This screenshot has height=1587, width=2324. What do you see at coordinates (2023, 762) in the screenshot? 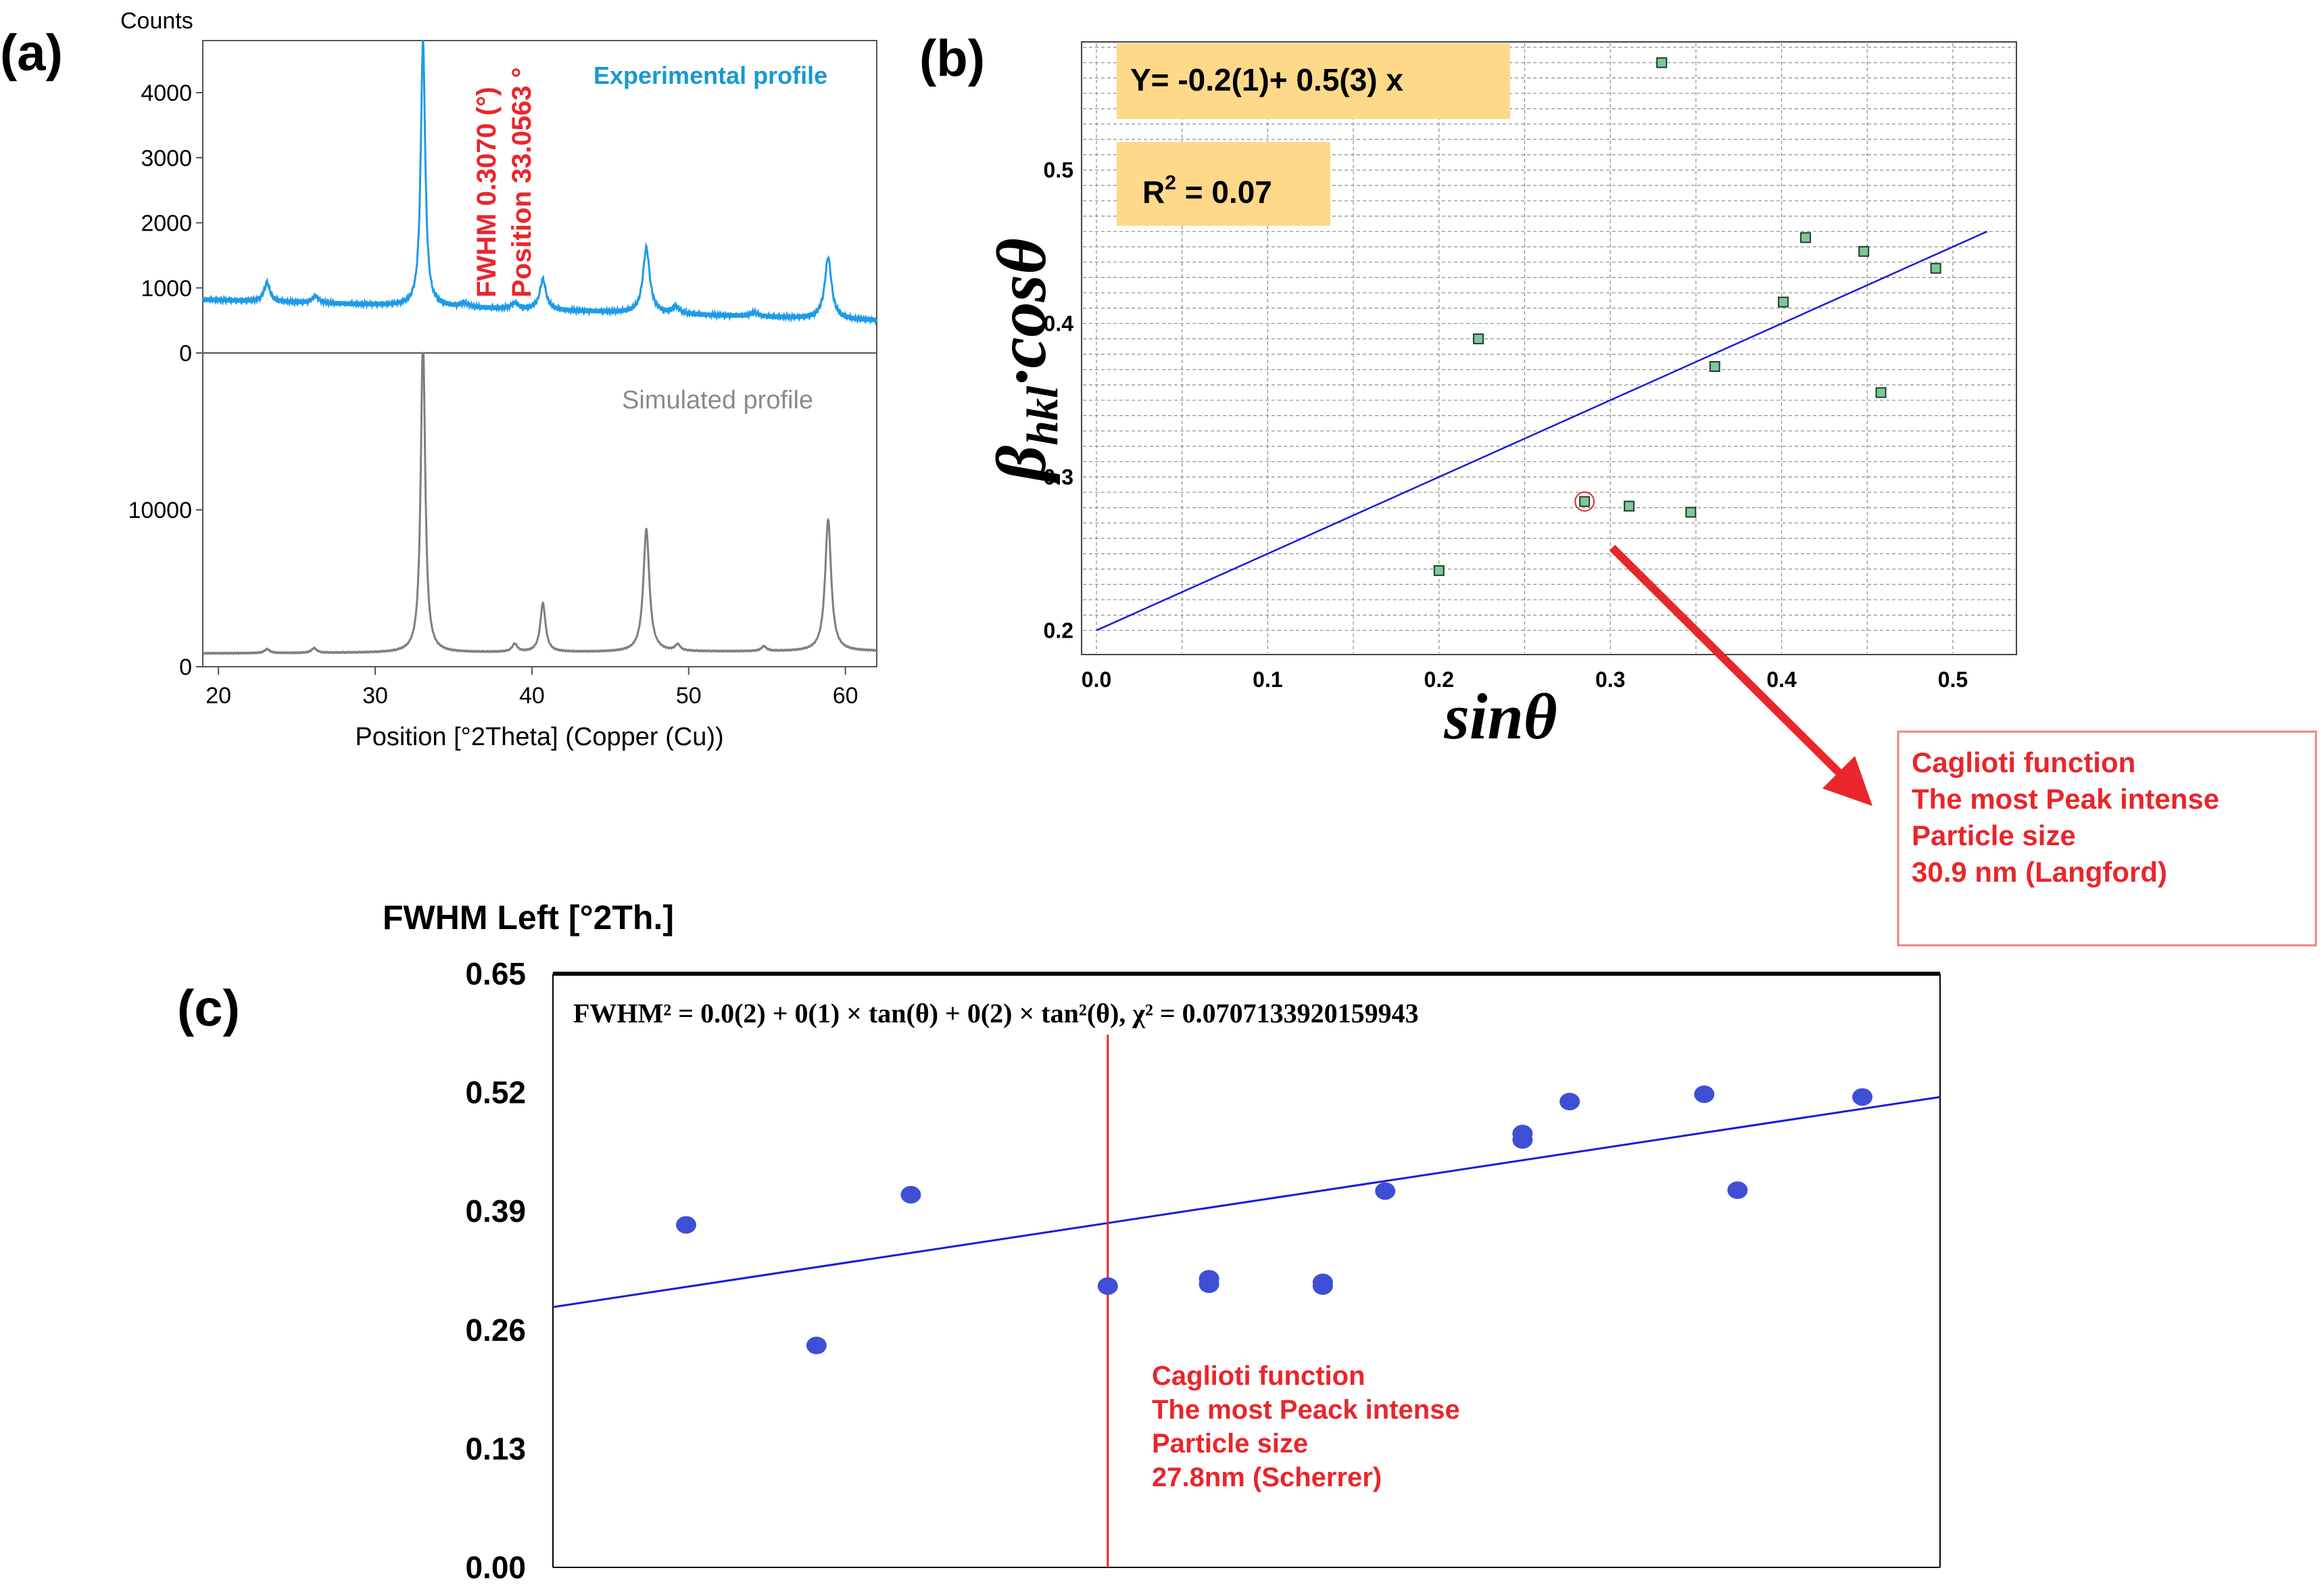
I see `callout-b-line1: Caglioti function` at bounding box center [2023, 762].